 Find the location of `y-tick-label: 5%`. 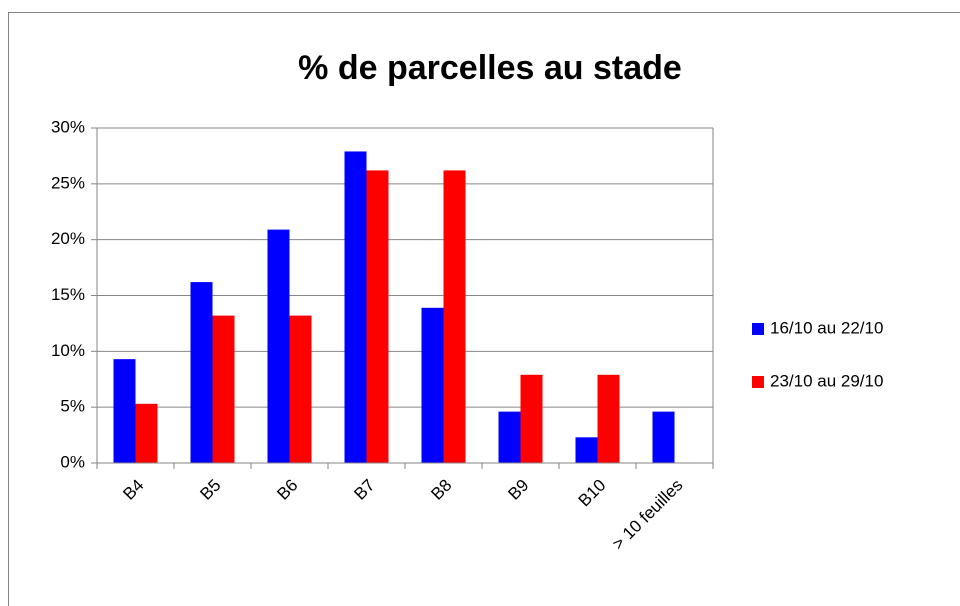

y-tick-label: 5% is located at coordinates (72, 406).